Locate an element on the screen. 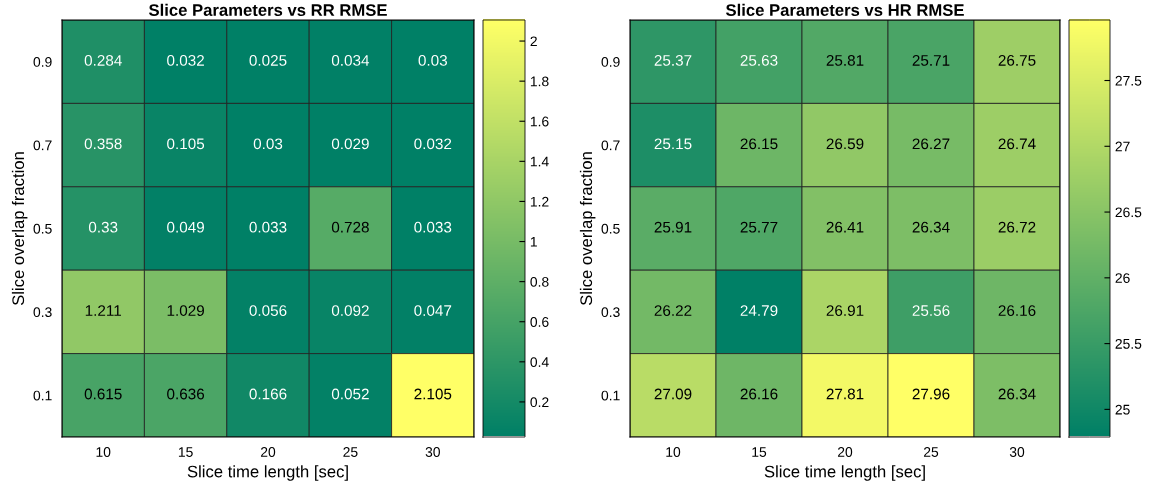 The image size is (1165, 489). data-label: 0.056 is located at coordinates (268, 310).